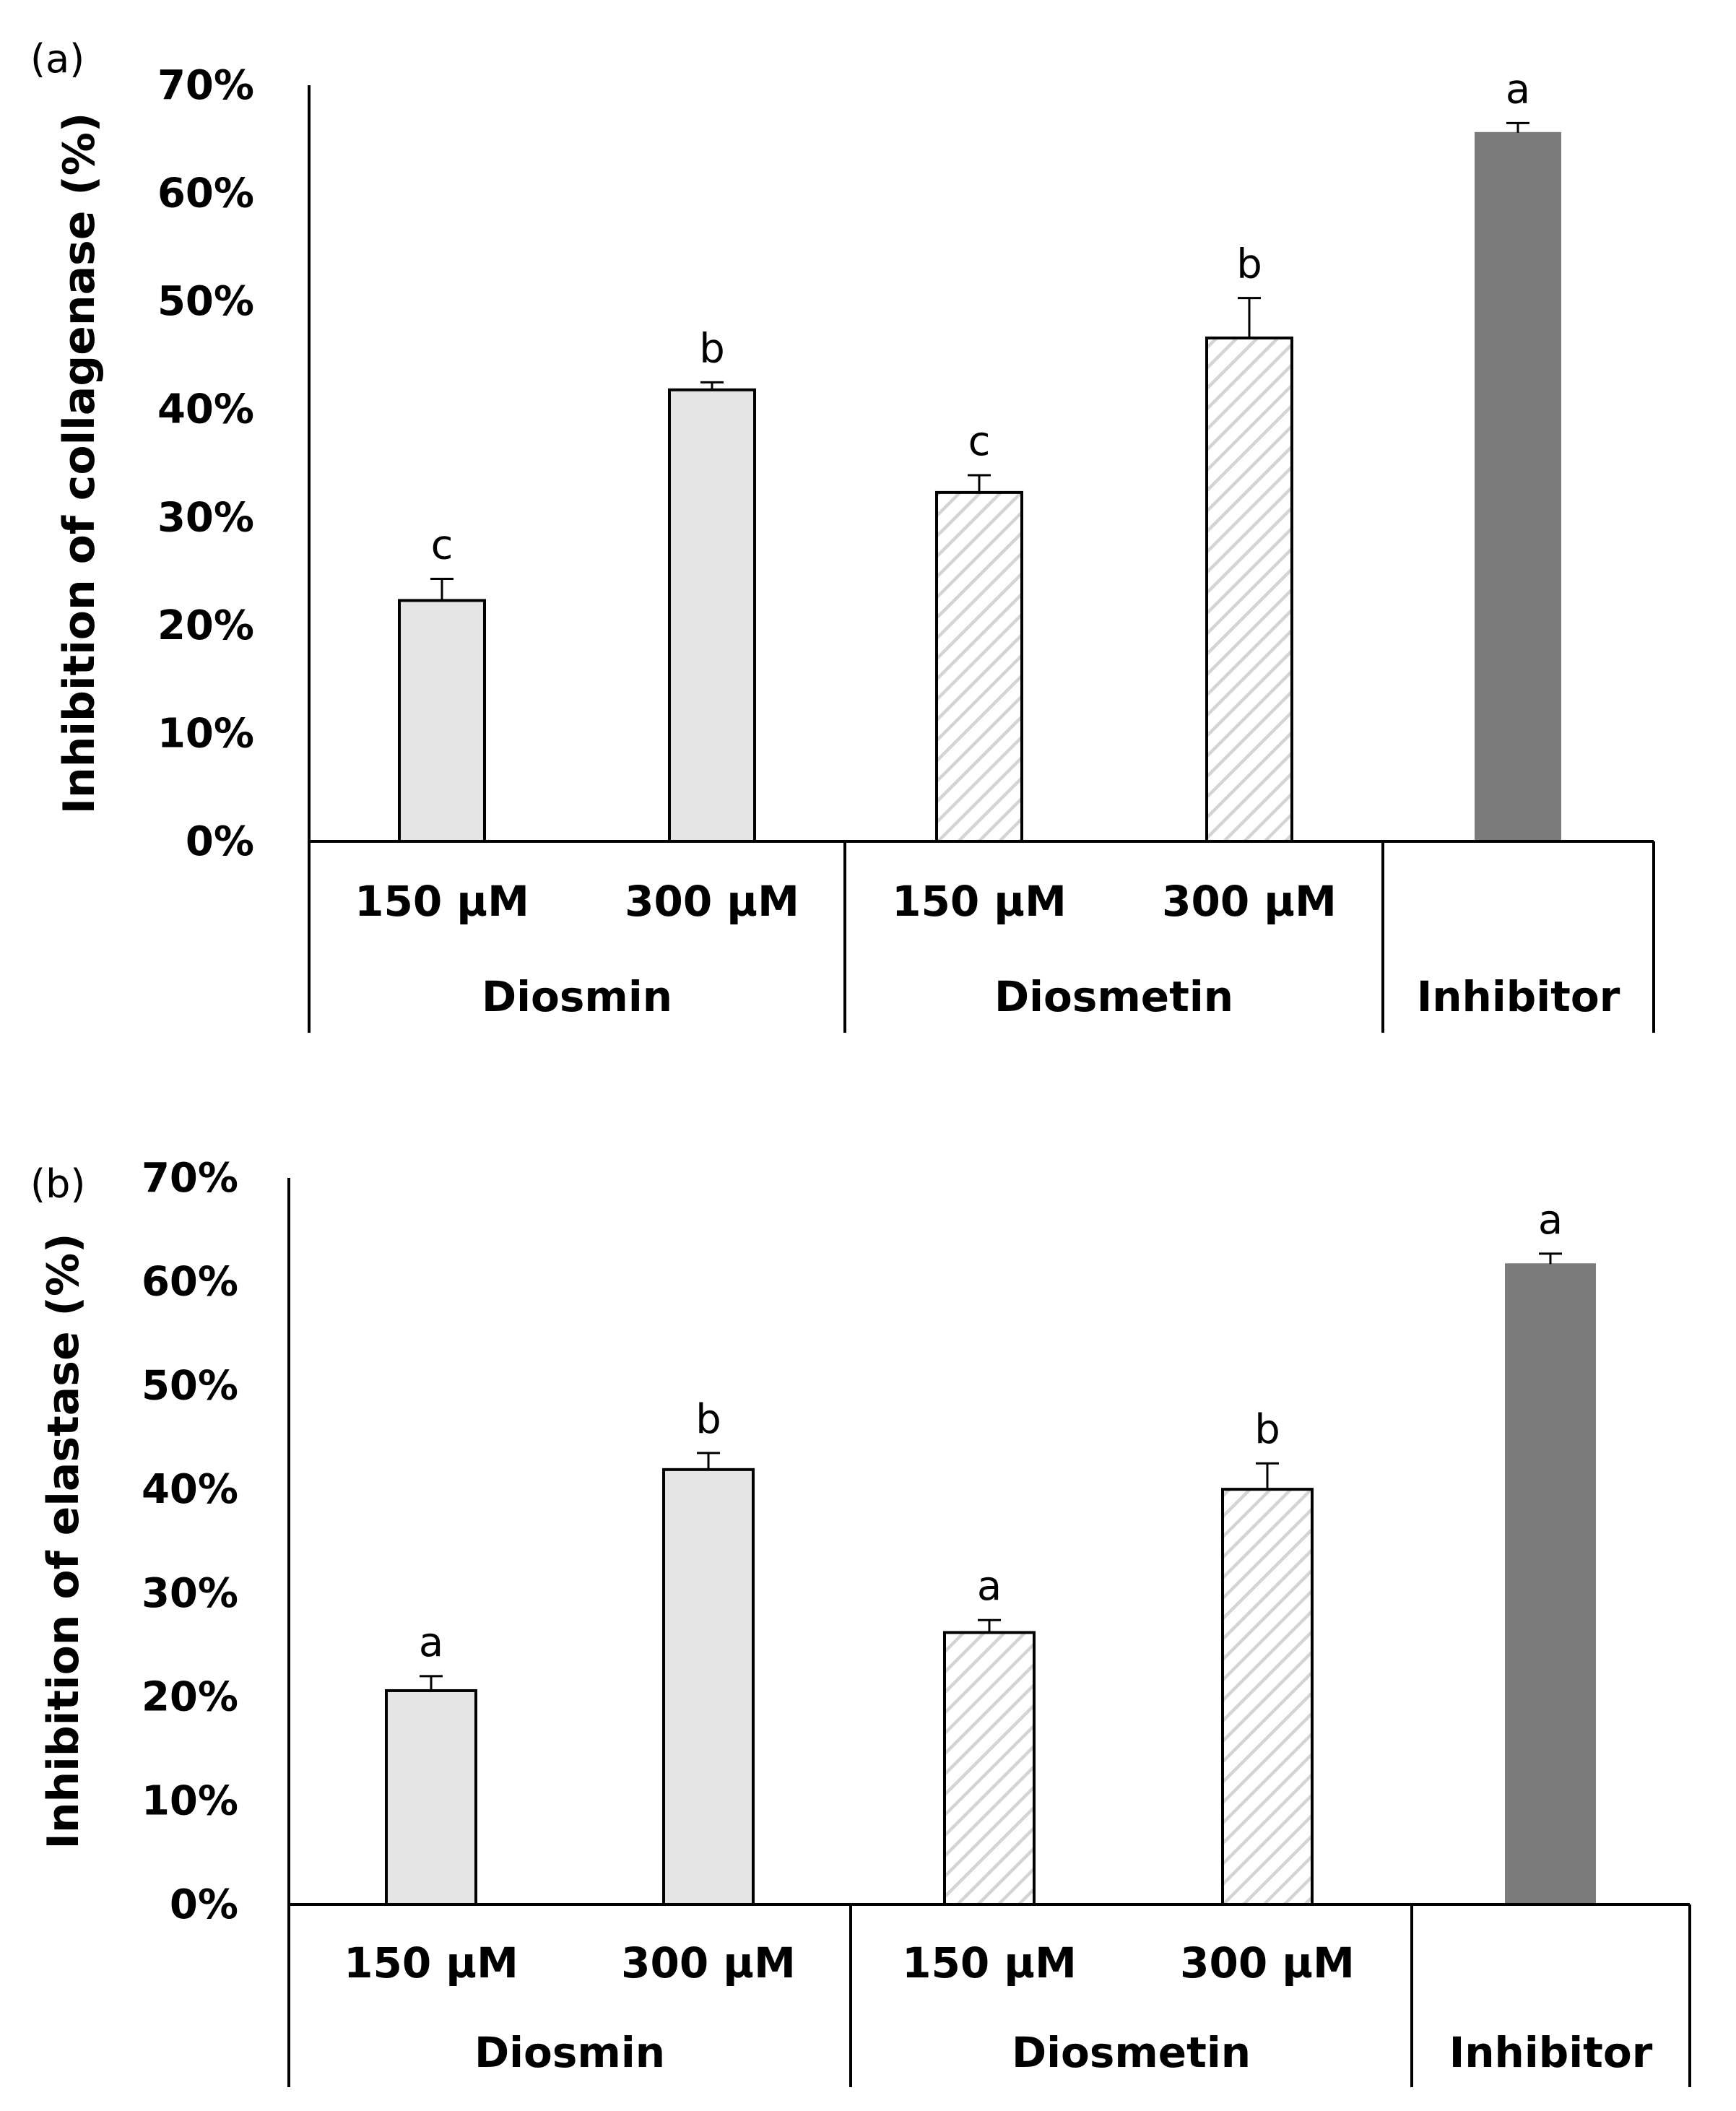 This screenshot has width=1736, height=2111. What do you see at coordinates (79, 464) in the screenshot?
I see `y-axis-title: Inhibition of collagenase (%)` at bounding box center [79, 464].